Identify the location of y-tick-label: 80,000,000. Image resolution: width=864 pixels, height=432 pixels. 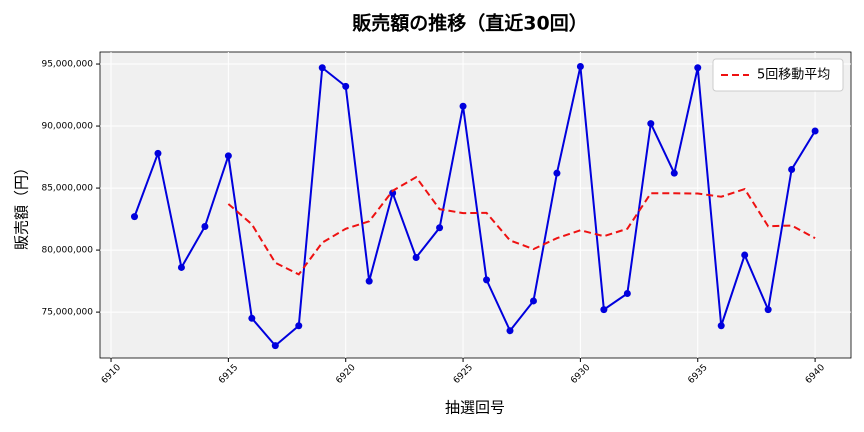
(67, 251).